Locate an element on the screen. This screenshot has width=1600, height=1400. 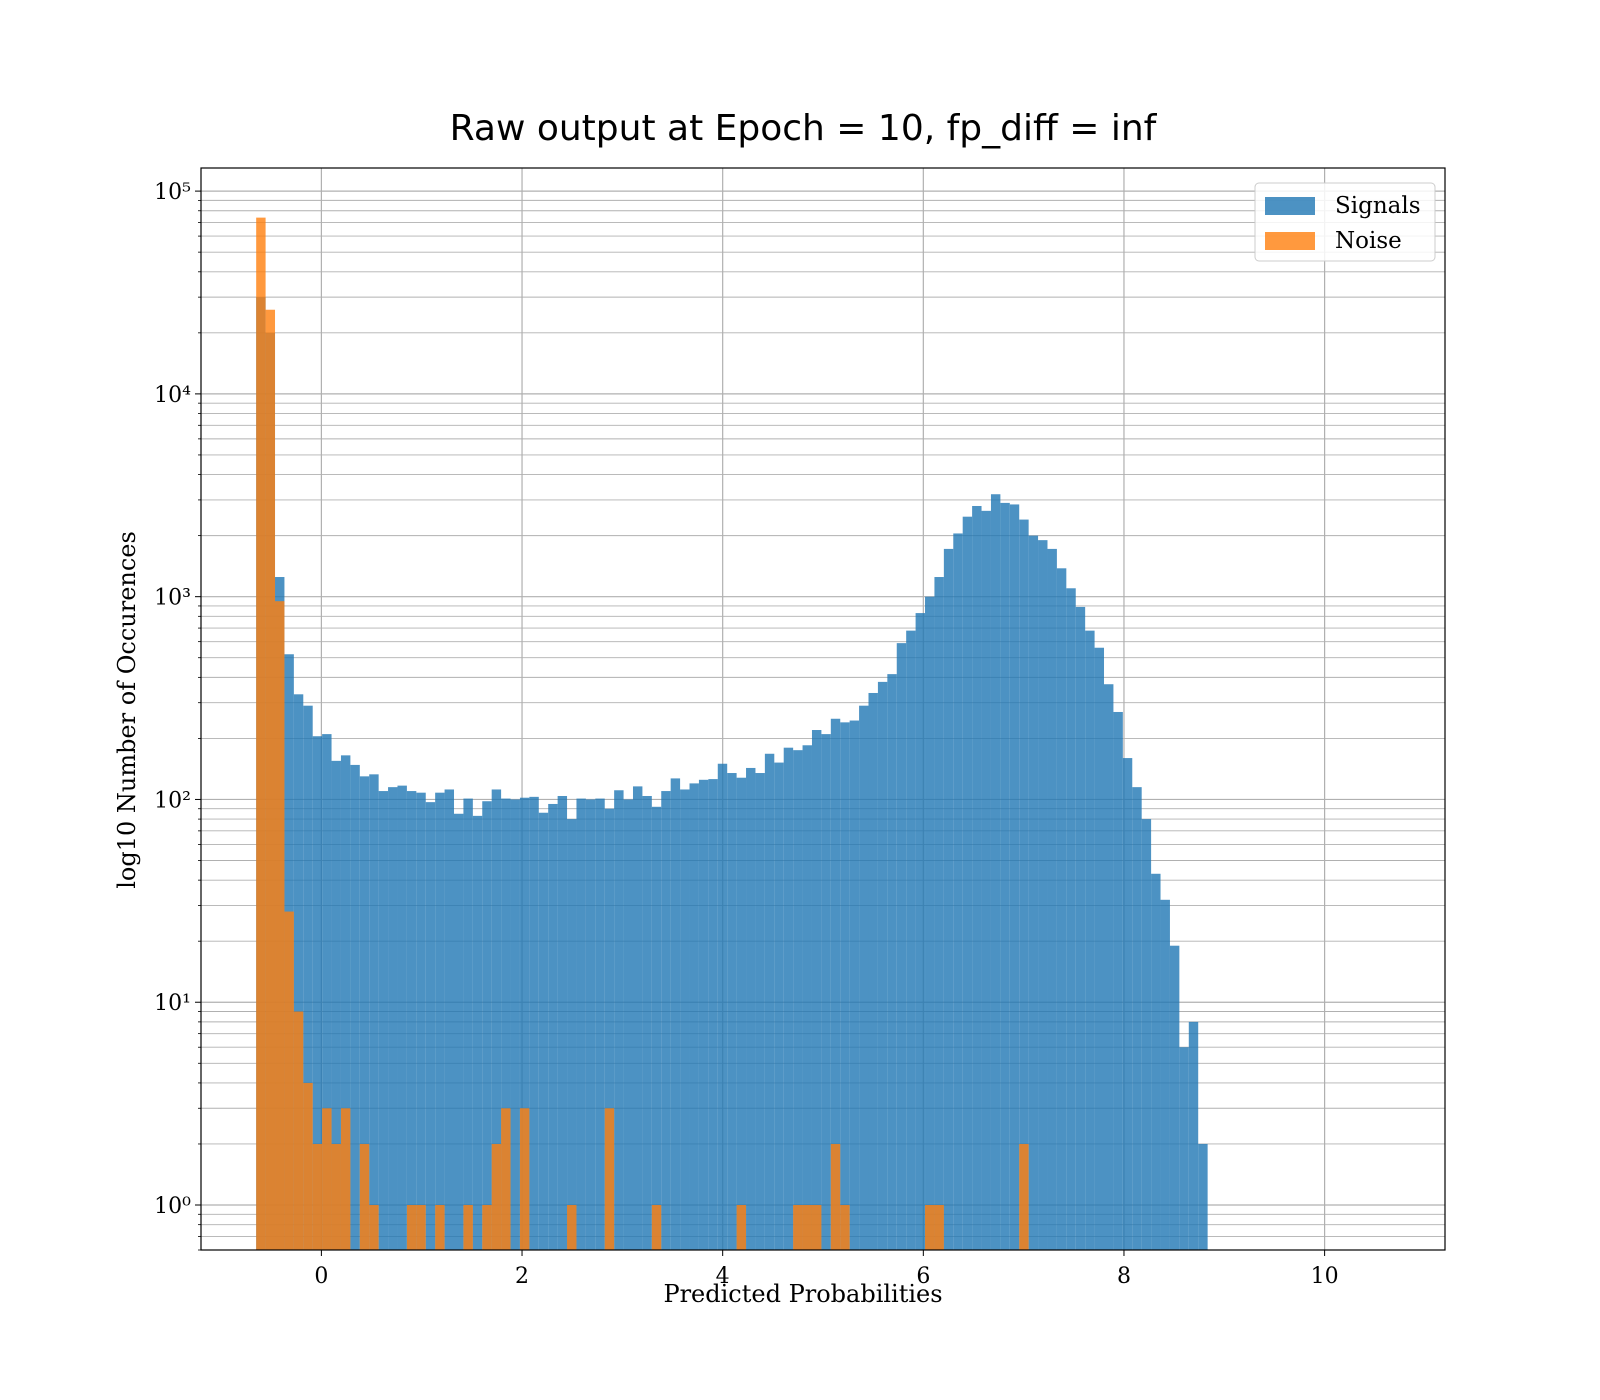
legend-swatch is located at coordinates (1290, 206).